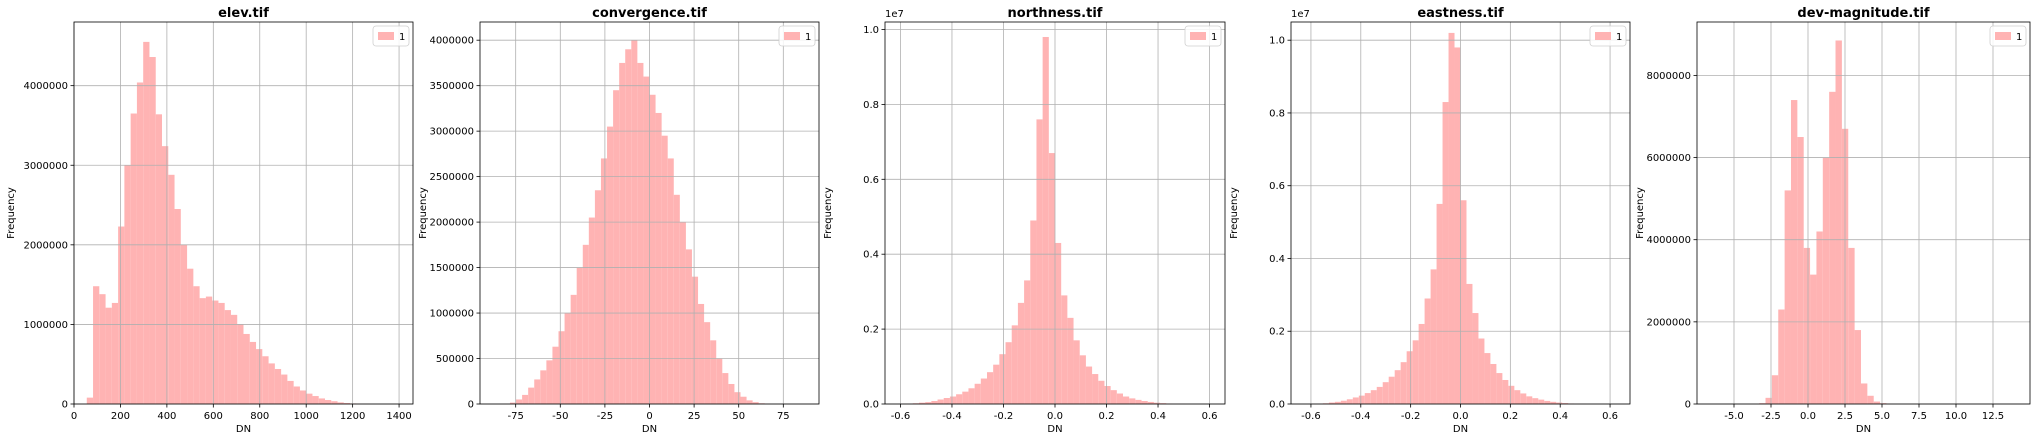  I want to click on chart-title: convergence.tif, so click(649, 13).